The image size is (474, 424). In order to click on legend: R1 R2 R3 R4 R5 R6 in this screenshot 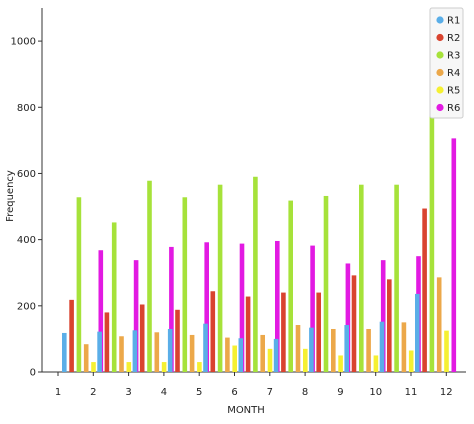, I will do `click(446, 63)`.